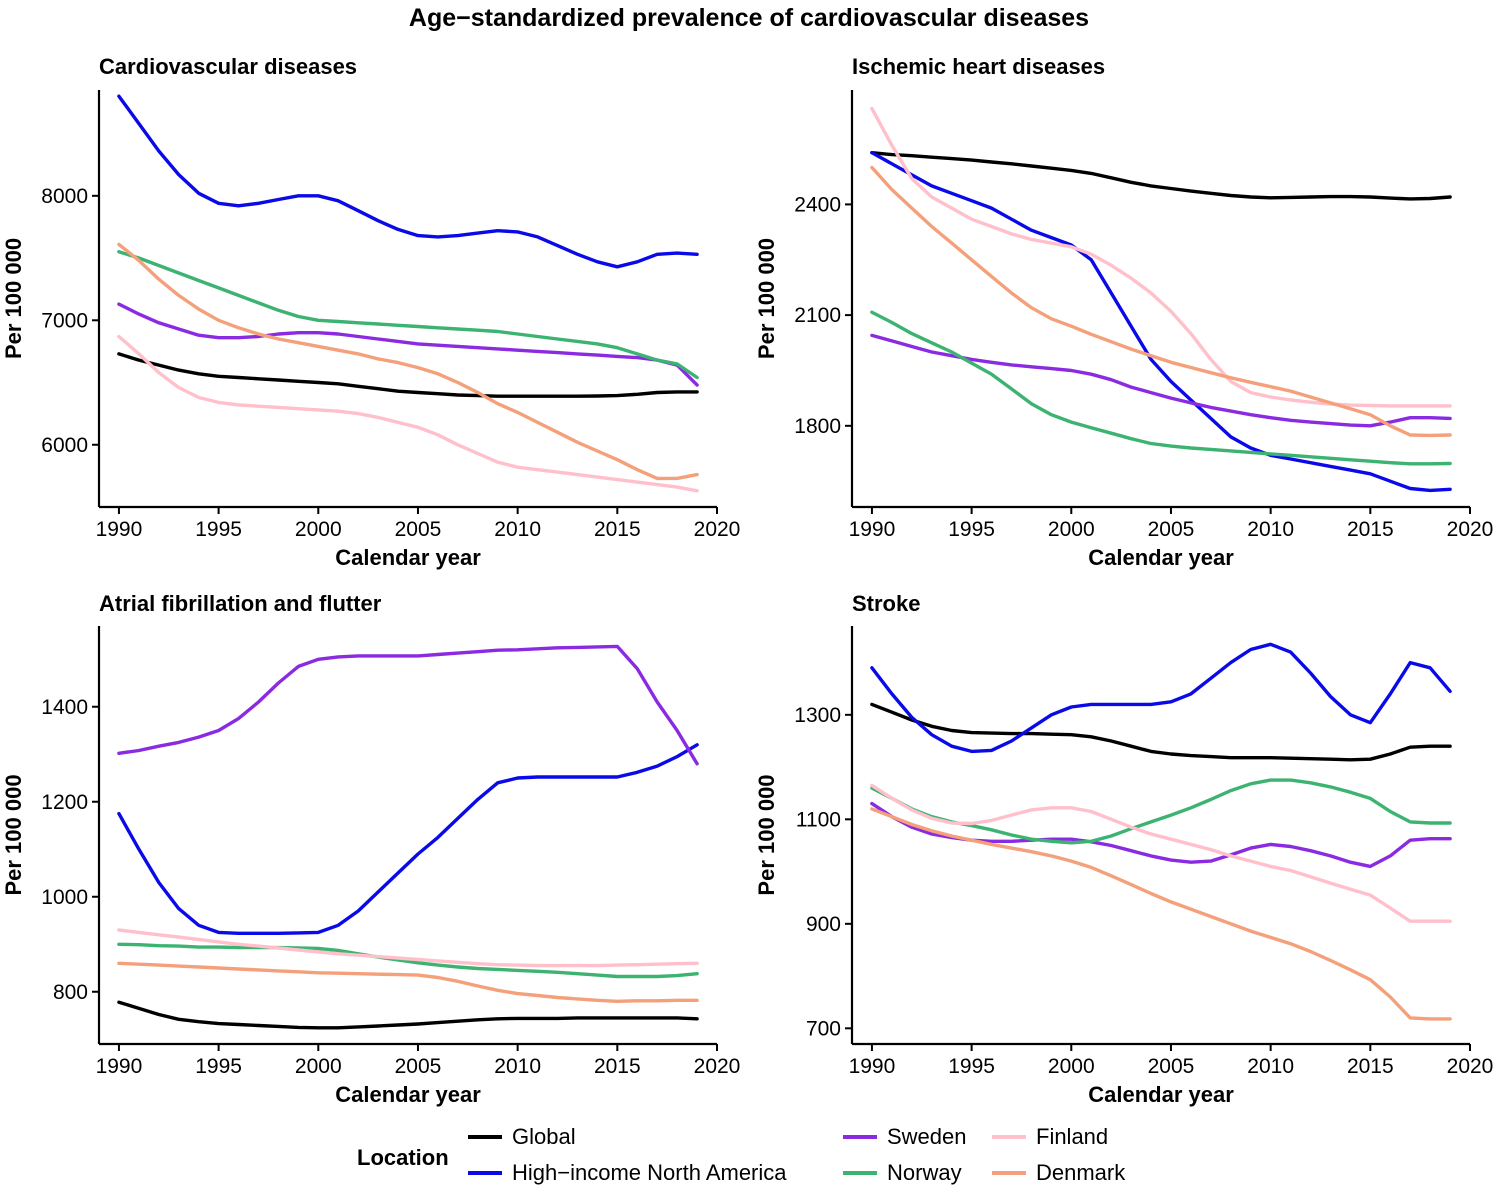  I want to click on y-tick-label: 1200, so click(64, 802).